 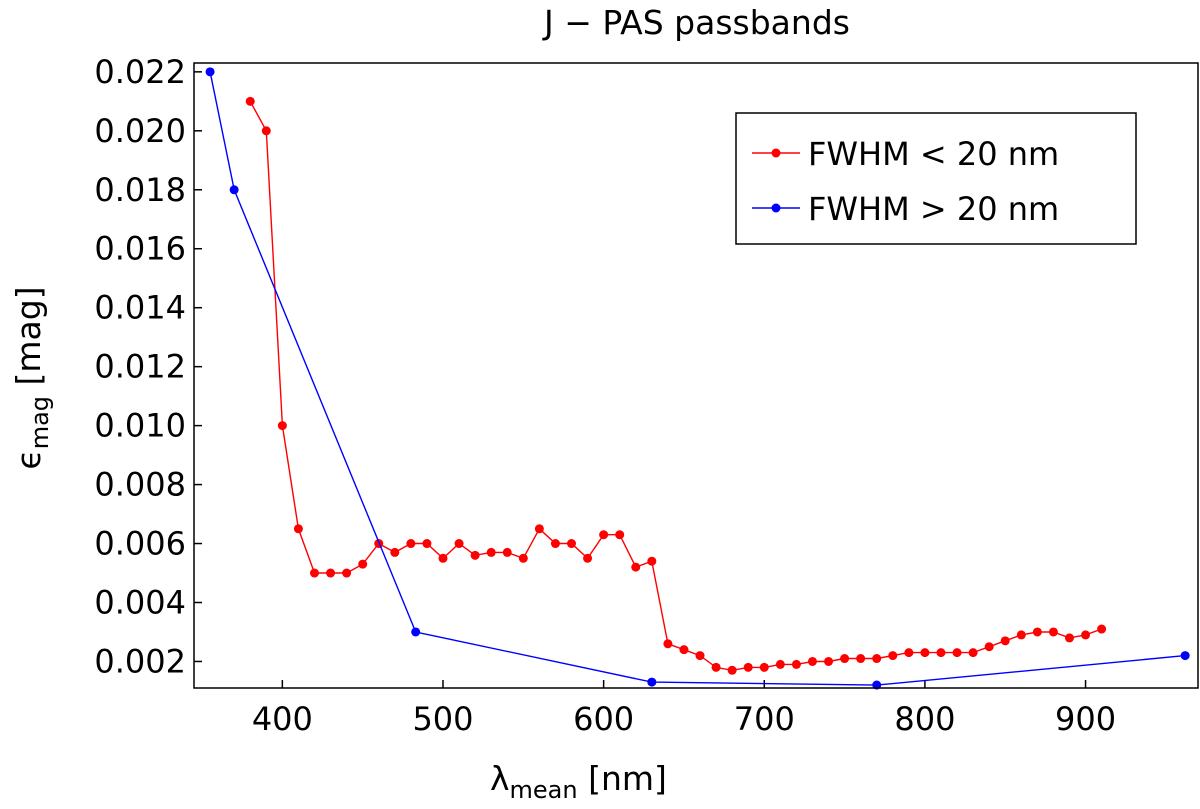 What do you see at coordinates (40, 422) in the screenshot?
I see `y-axis-subscript: mag` at bounding box center [40, 422].